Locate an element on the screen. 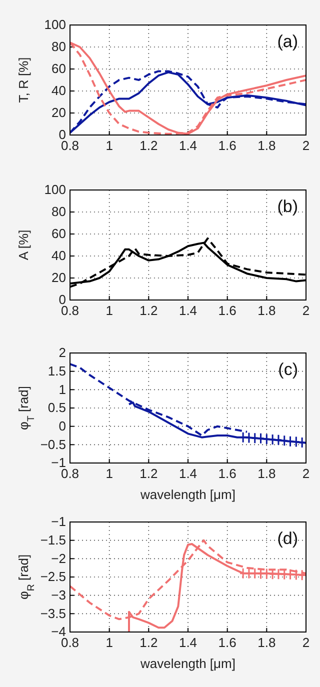 The image size is (320, 687). annotation: (b) is located at coordinates (287, 206).